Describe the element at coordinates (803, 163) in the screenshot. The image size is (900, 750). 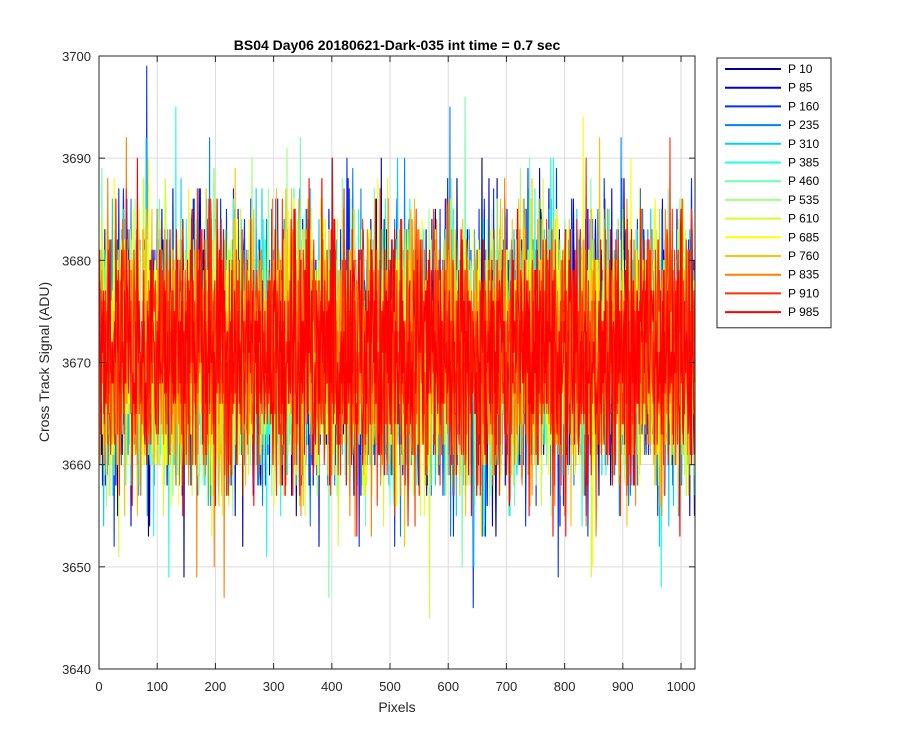
I see `legend-label: P 385` at that location.